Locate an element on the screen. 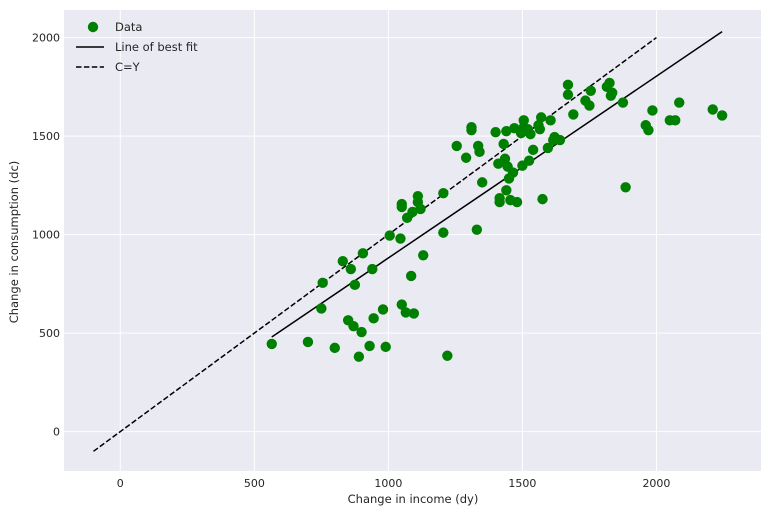  x-tick-label: 0 is located at coordinates (120, 483).